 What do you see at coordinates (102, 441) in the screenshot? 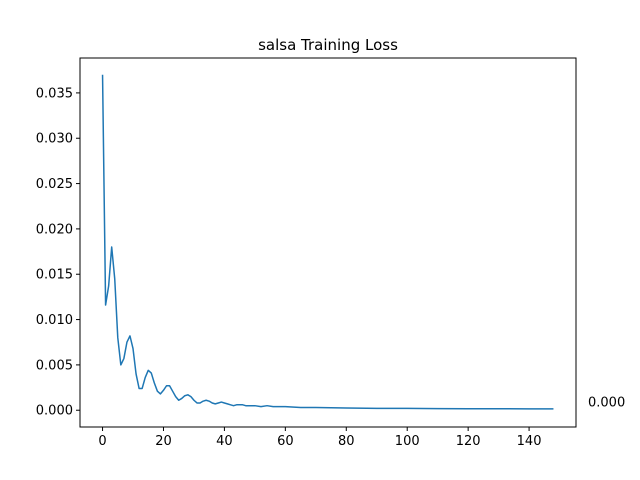
I see `x-tick-label: 0` at bounding box center [102, 441].